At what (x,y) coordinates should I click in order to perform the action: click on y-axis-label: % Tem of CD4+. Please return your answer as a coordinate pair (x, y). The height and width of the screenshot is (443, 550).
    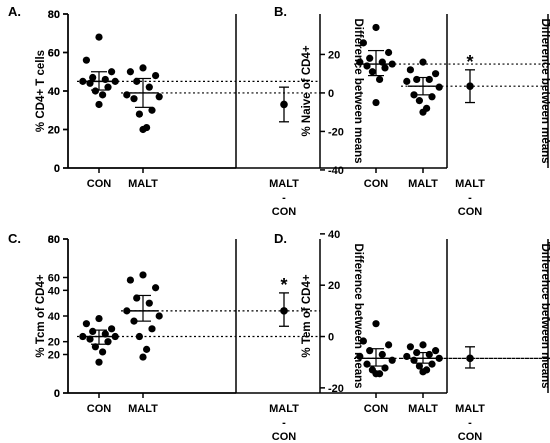
    Looking at the image, I should click on (307, 315).